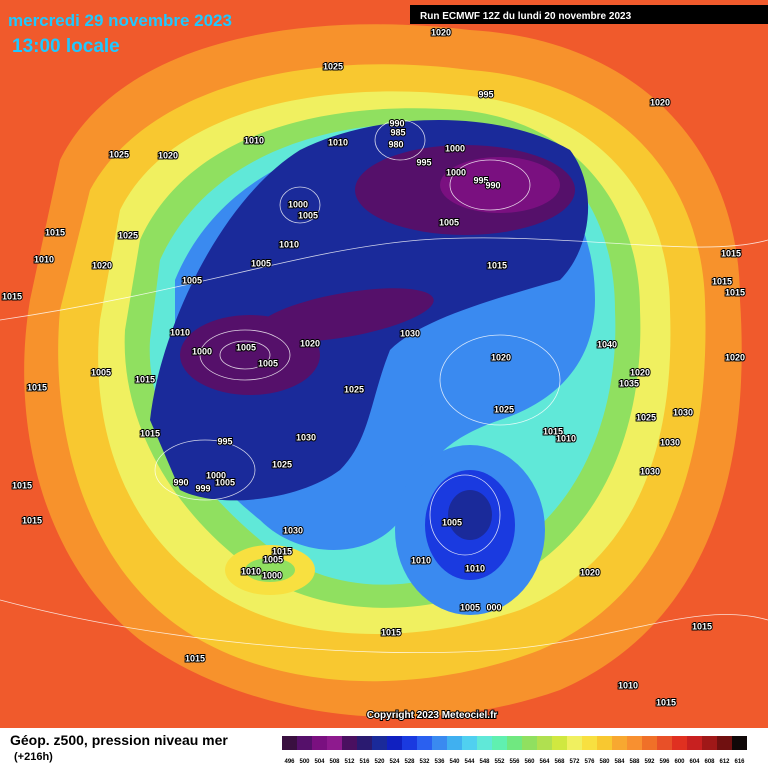  What do you see at coordinates (629, 383) in the screenshot?
I see `isobar-label: 1035` at bounding box center [629, 383].